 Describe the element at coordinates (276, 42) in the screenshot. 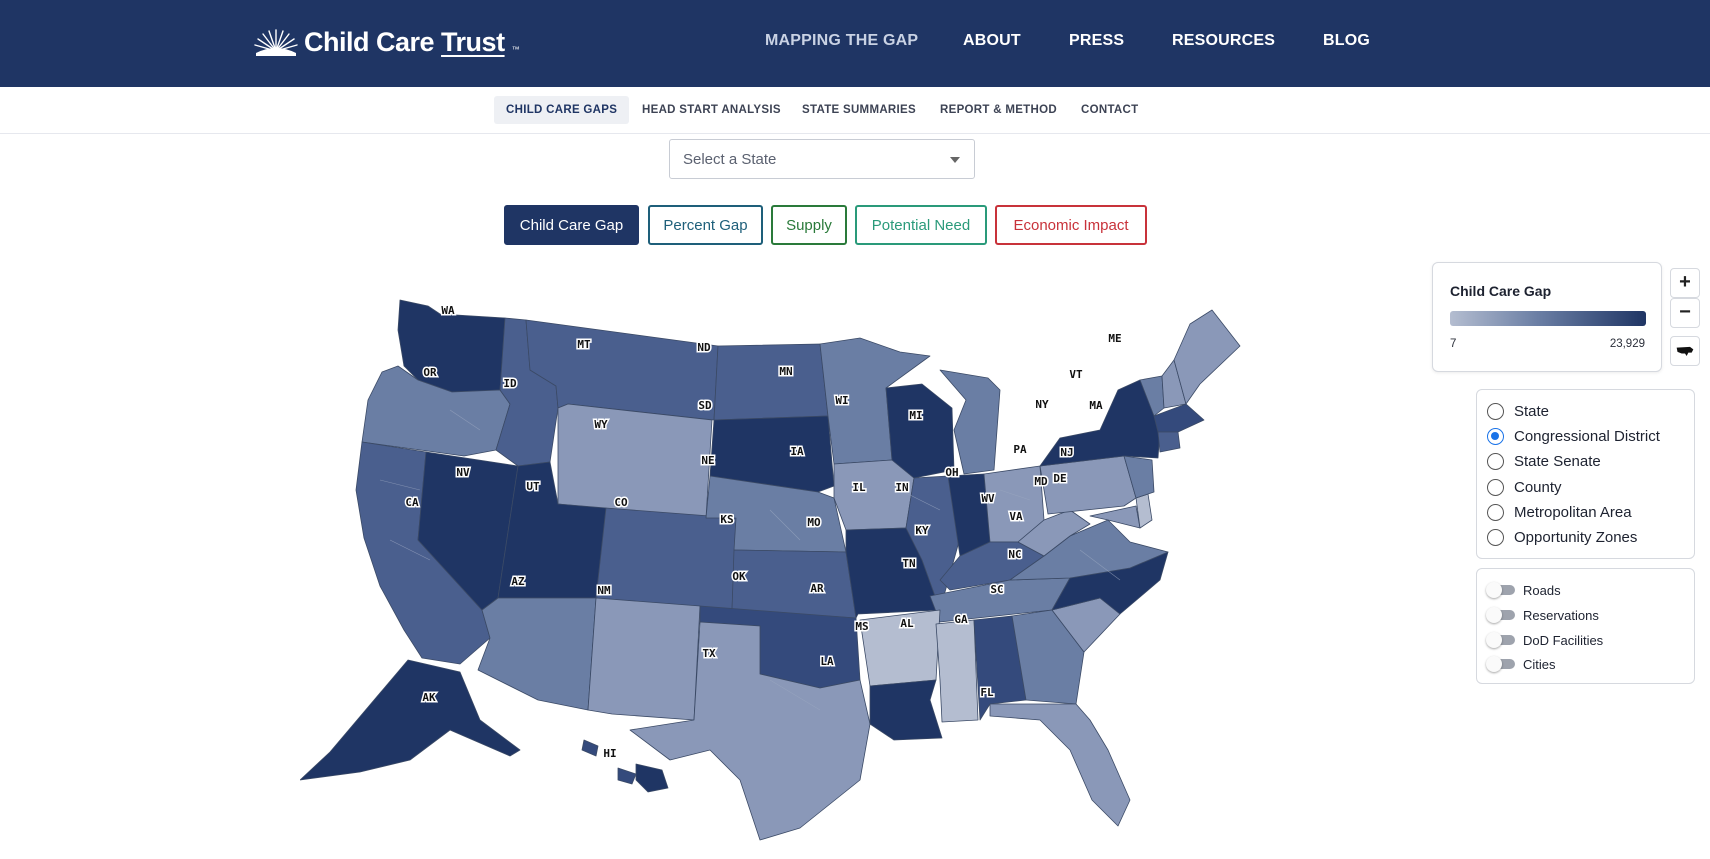

I see `sunrise-logo-icon` at that location.